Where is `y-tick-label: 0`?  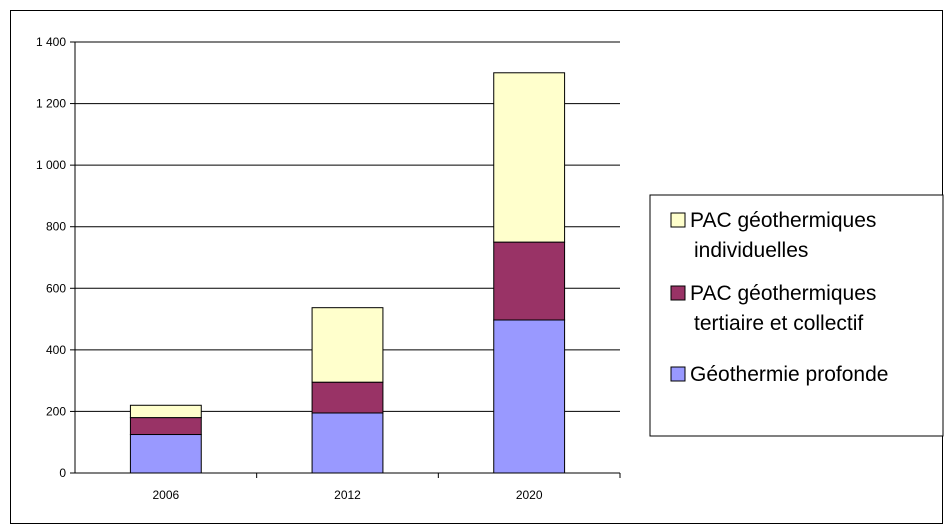
y-tick-label: 0 is located at coordinates (62, 473).